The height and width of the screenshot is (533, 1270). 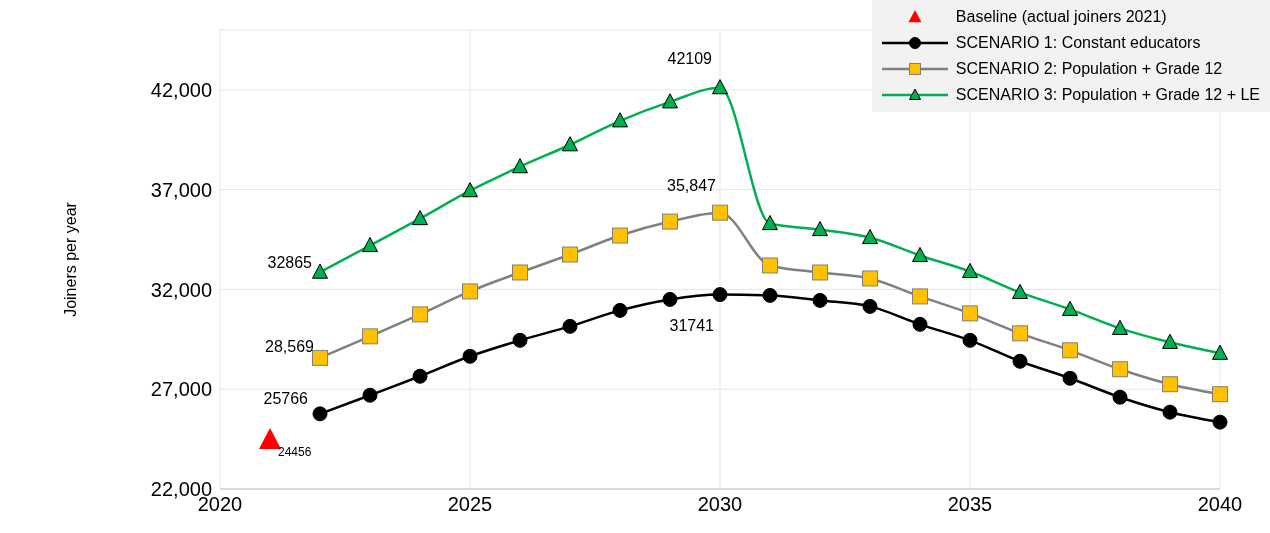 What do you see at coordinates (70, 259) in the screenshot?
I see `y-axis-title: Joiners per year` at bounding box center [70, 259].